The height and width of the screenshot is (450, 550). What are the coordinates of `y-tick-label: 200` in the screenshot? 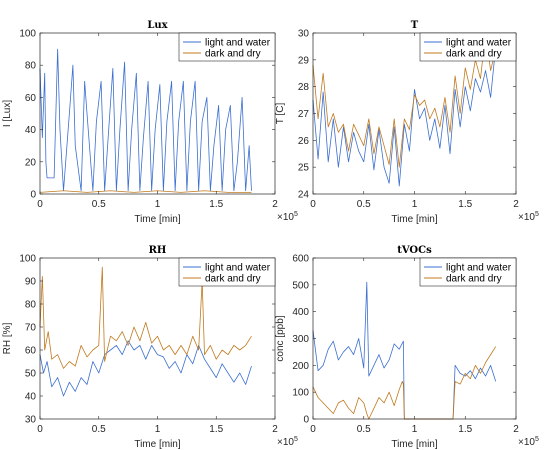 It's located at (300, 366).